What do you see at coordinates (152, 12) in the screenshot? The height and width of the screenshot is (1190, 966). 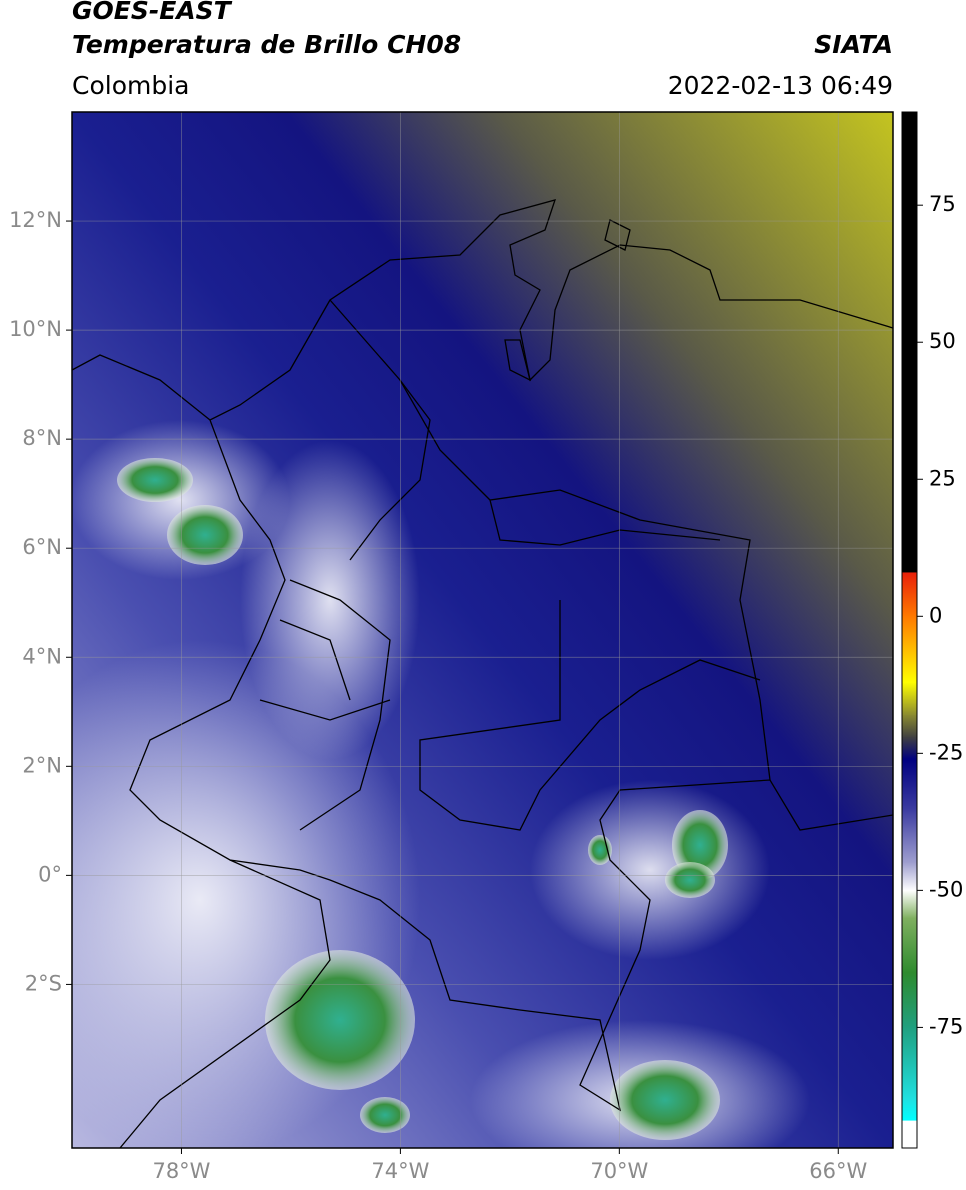 I see `title: GOES-EAST` at bounding box center [152, 12].